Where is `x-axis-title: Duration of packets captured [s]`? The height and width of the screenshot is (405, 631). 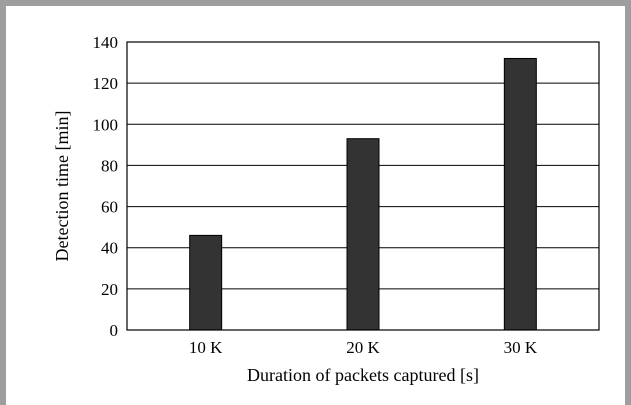 x-axis-title: Duration of packets captured [s] is located at coordinates (363, 375).